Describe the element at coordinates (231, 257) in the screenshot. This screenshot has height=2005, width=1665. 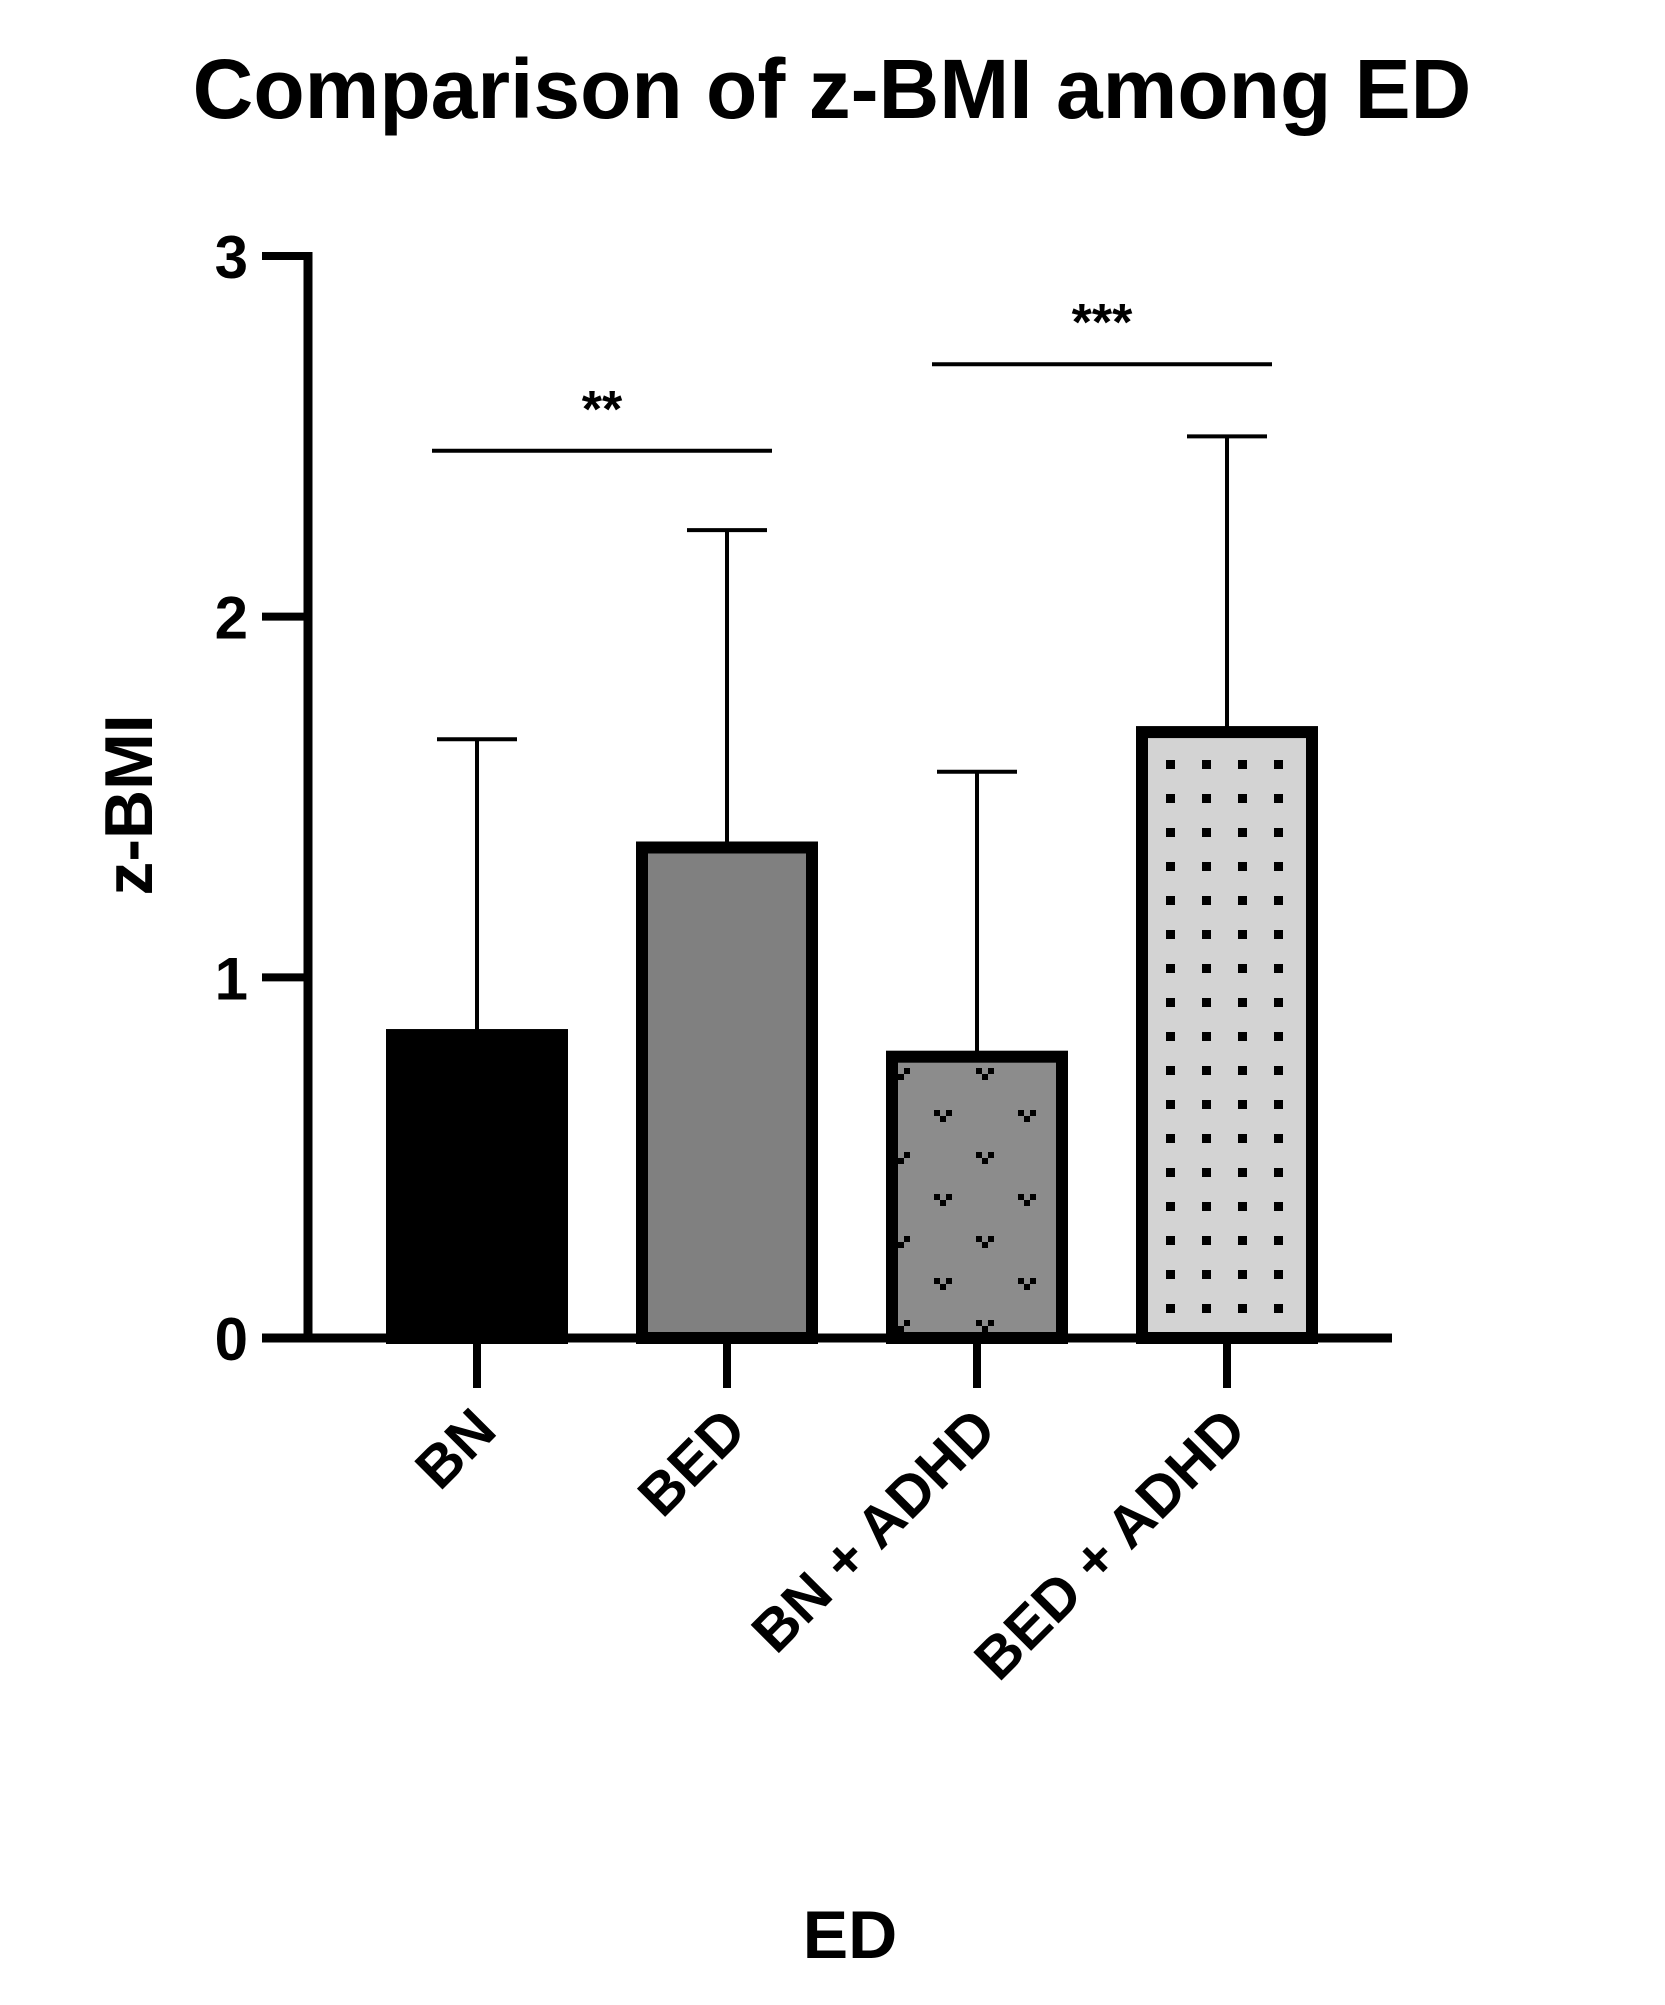
I see `y-tick-label-3: 3` at that location.